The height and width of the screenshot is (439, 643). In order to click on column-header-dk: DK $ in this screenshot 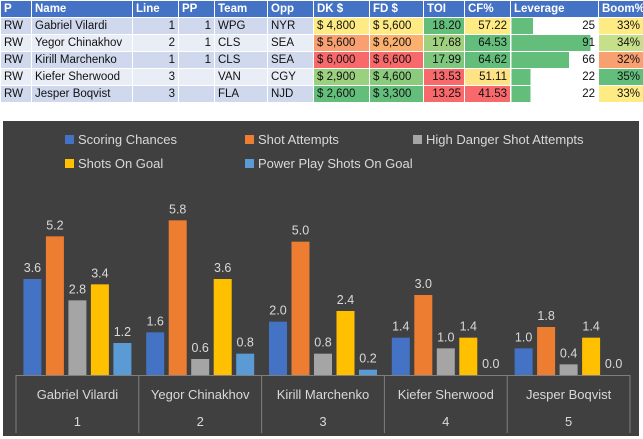, I will do `click(341, 9)`.